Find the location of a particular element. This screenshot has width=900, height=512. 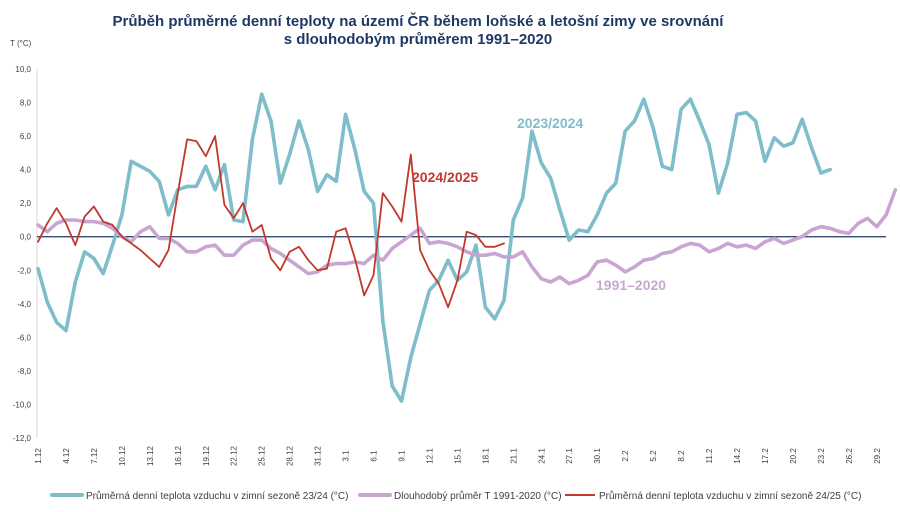

x-tick-label: 13.12 is located at coordinates (150, 455).